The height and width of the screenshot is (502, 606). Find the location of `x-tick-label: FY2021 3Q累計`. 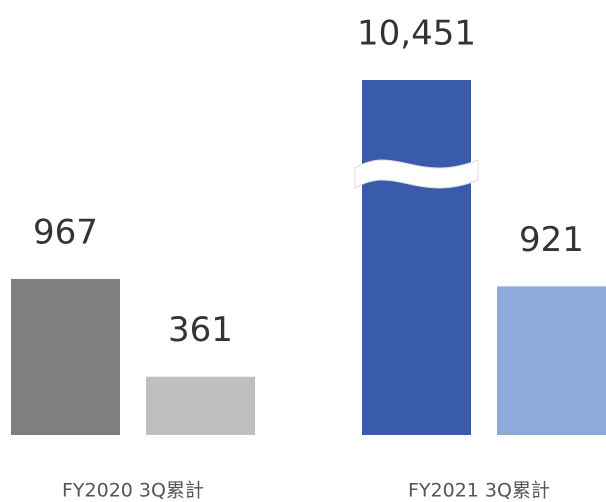

x-tick-label: FY2021 3Q累計 is located at coordinates (479, 491).